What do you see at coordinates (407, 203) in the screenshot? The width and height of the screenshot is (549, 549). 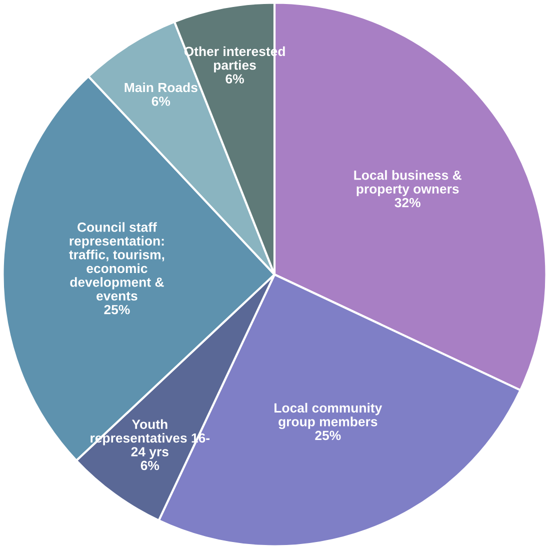 I see `data-label: 32%` at bounding box center [407, 203].